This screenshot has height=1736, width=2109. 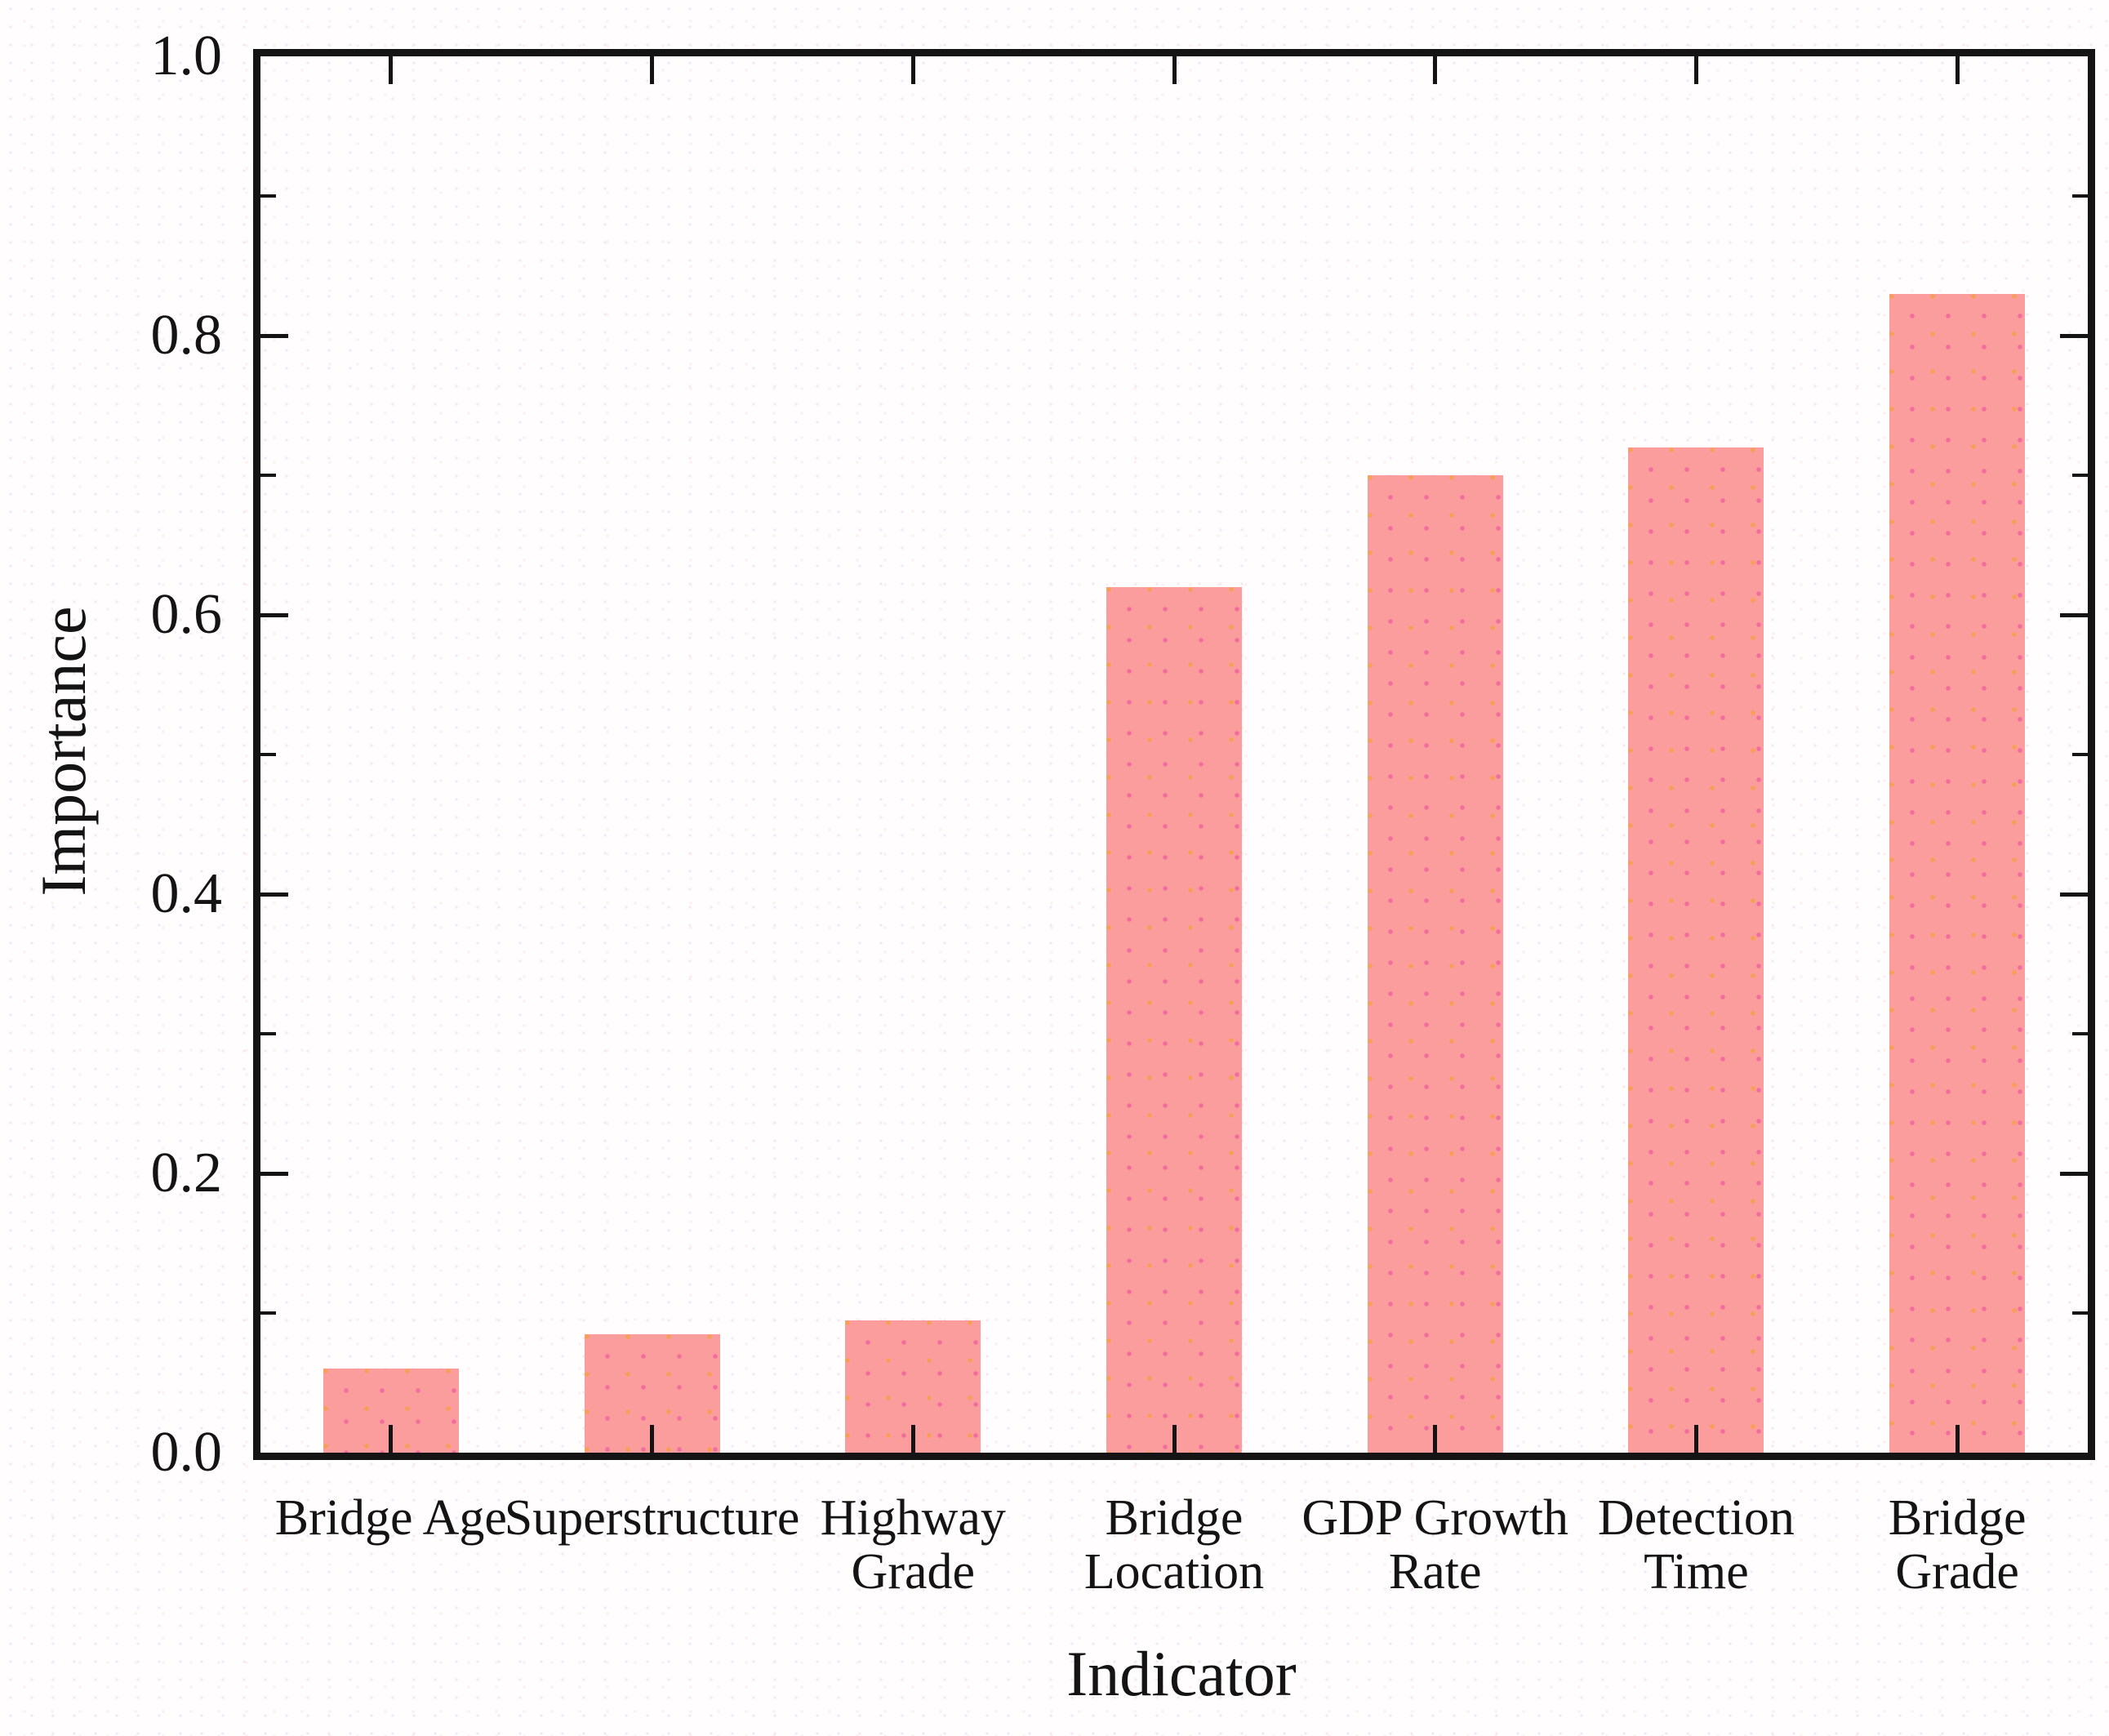 What do you see at coordinates (1695, 70) in the screenshot?
I see `x-tick-top-detection-time` at bounding box center [1695, 70].